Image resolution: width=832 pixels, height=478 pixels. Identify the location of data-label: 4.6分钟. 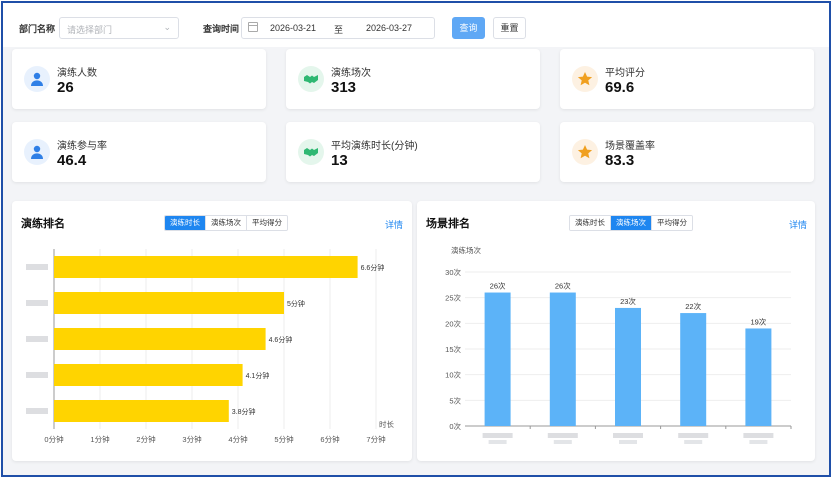
(281, 339).